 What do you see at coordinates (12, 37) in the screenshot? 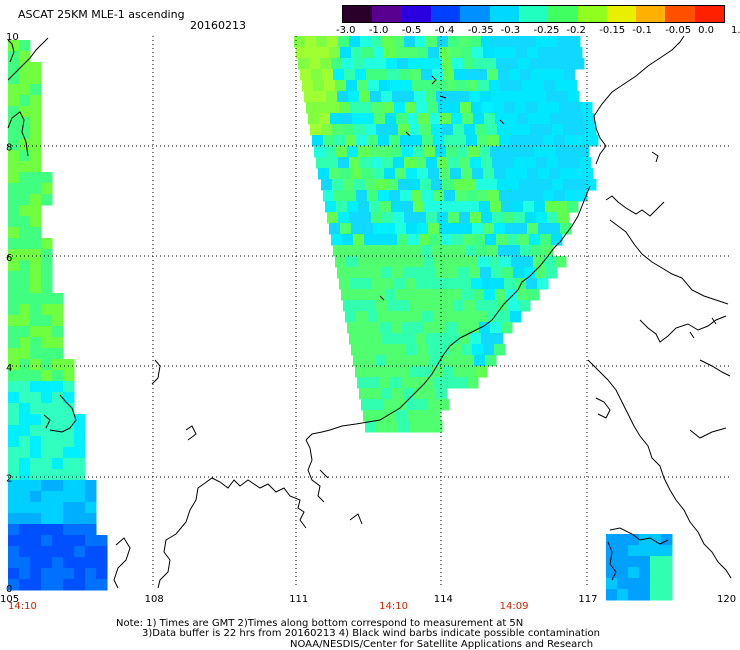
I see `latitude-label: 10` at bounding box center [12, 37].